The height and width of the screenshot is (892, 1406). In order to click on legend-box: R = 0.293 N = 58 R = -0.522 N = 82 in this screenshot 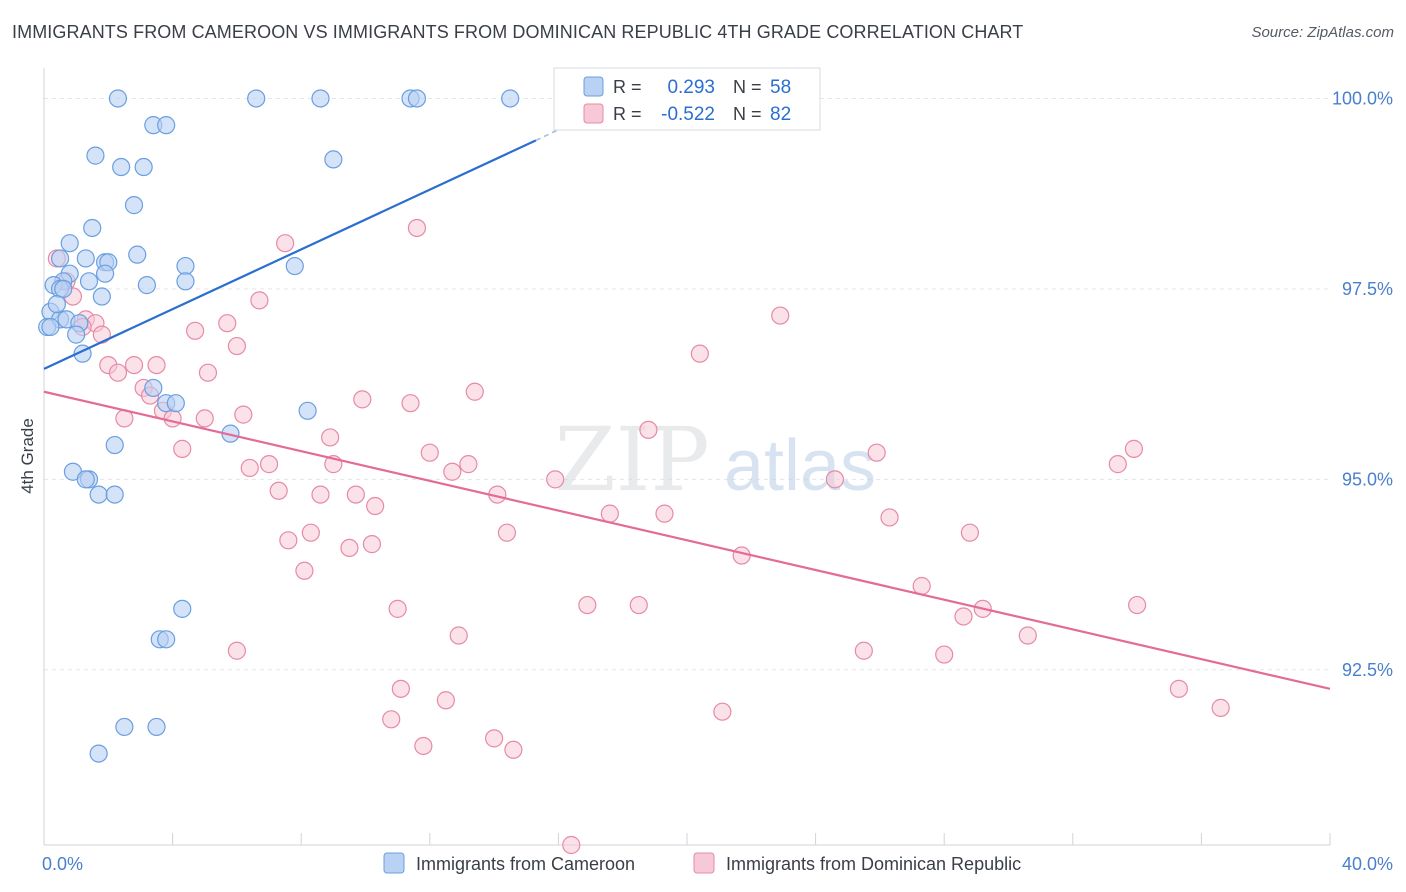, I will do `click(687, 99)`.